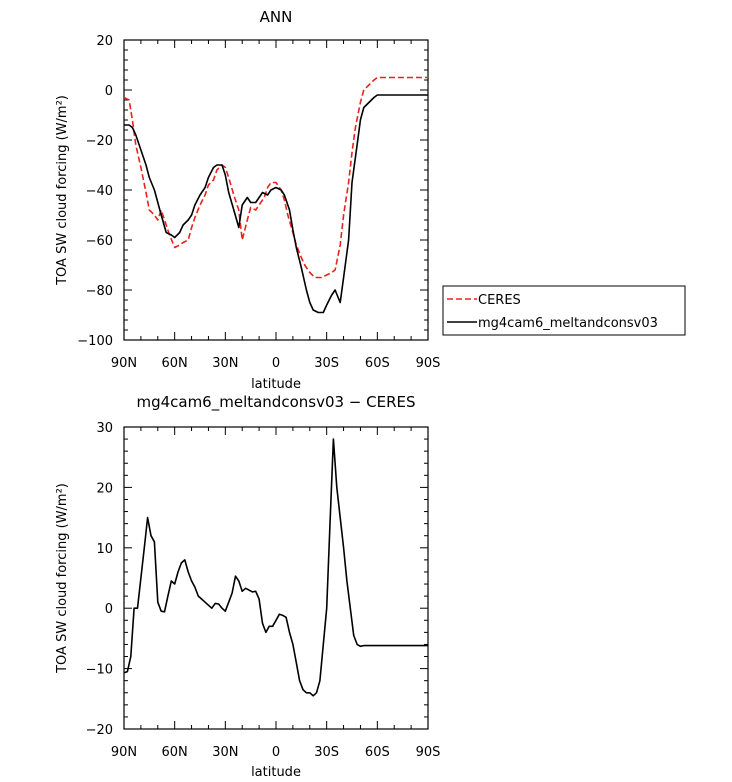 This screenshot has height=782, width=732. Describe the element at coordinates (104, 428) in the screenshot. I see `panel2-ytick-label: 30` at that location.